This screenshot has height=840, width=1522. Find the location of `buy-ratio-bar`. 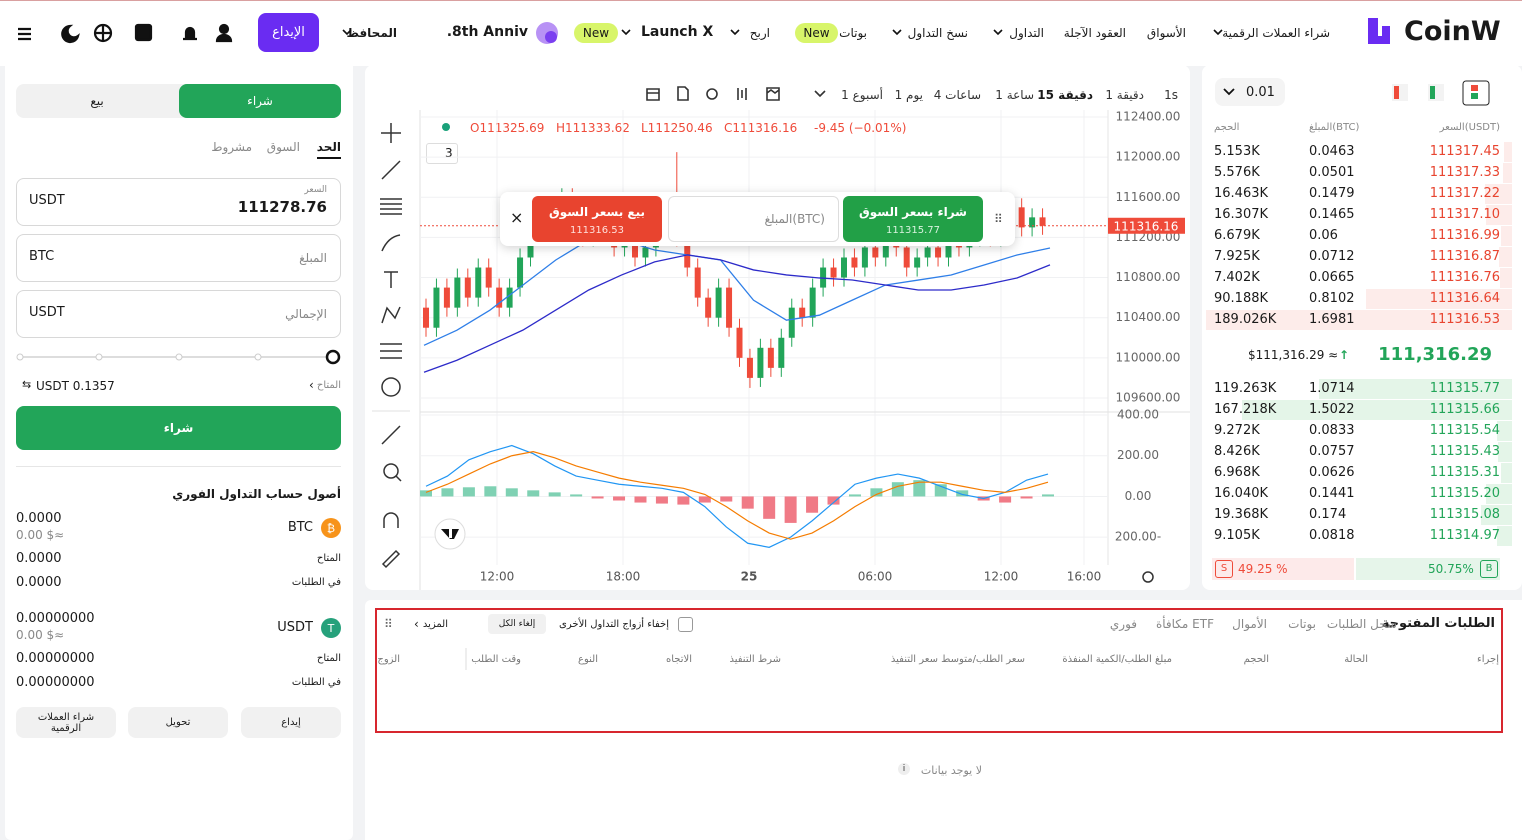

buy-ratio-bar is located at coordinates (1428, 569).